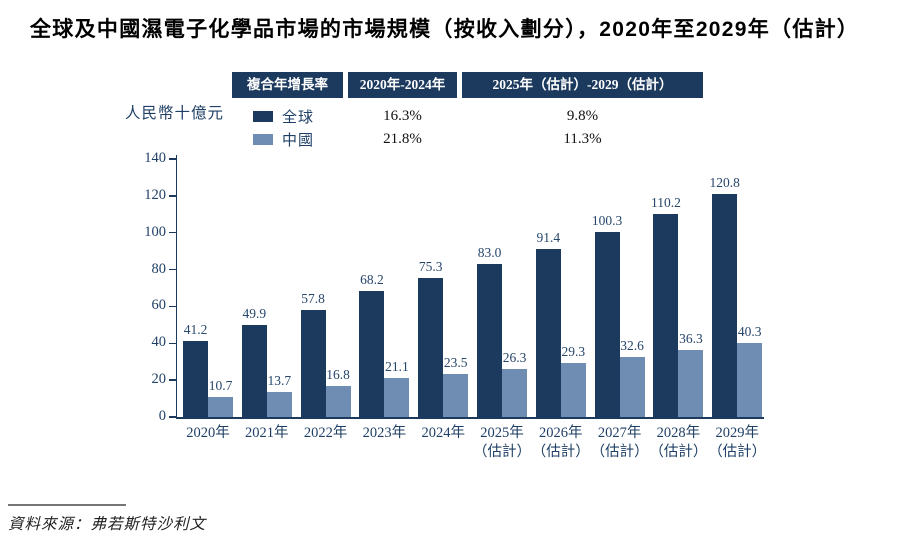 This screenshot has height=550, width=901. I want to click on y-axis-tick-label: 60, so click(159, 305).